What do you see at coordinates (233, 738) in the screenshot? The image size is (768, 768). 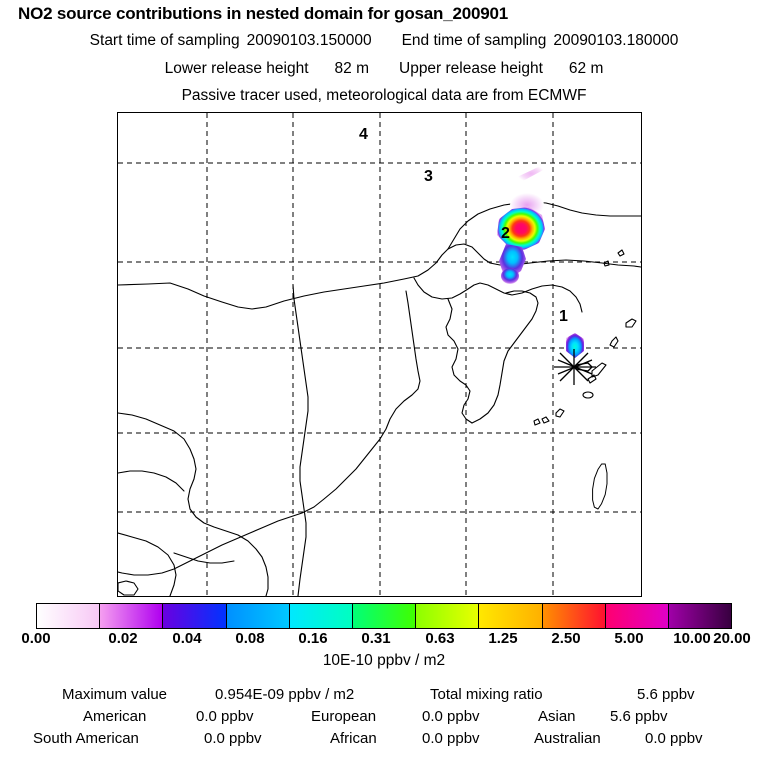 I see `region-south-american-value: 0.0 ppbv` at bounding box center [233, 738].